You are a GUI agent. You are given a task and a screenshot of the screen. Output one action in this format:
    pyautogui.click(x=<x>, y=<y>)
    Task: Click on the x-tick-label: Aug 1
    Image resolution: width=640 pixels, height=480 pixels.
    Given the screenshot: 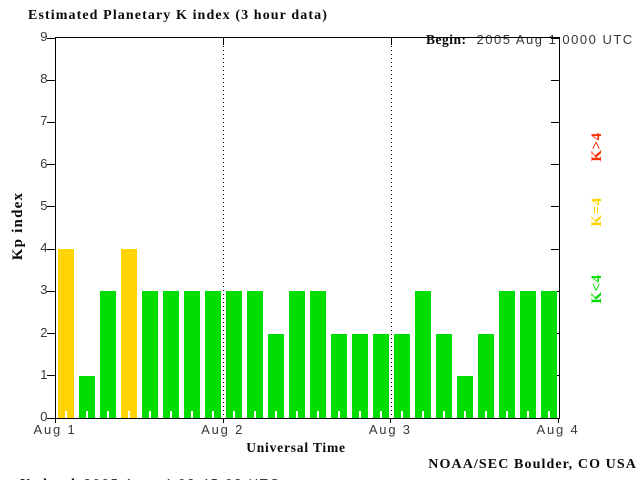 What is the action you would take?
    pyautogui.click(x=55, y=429)
    